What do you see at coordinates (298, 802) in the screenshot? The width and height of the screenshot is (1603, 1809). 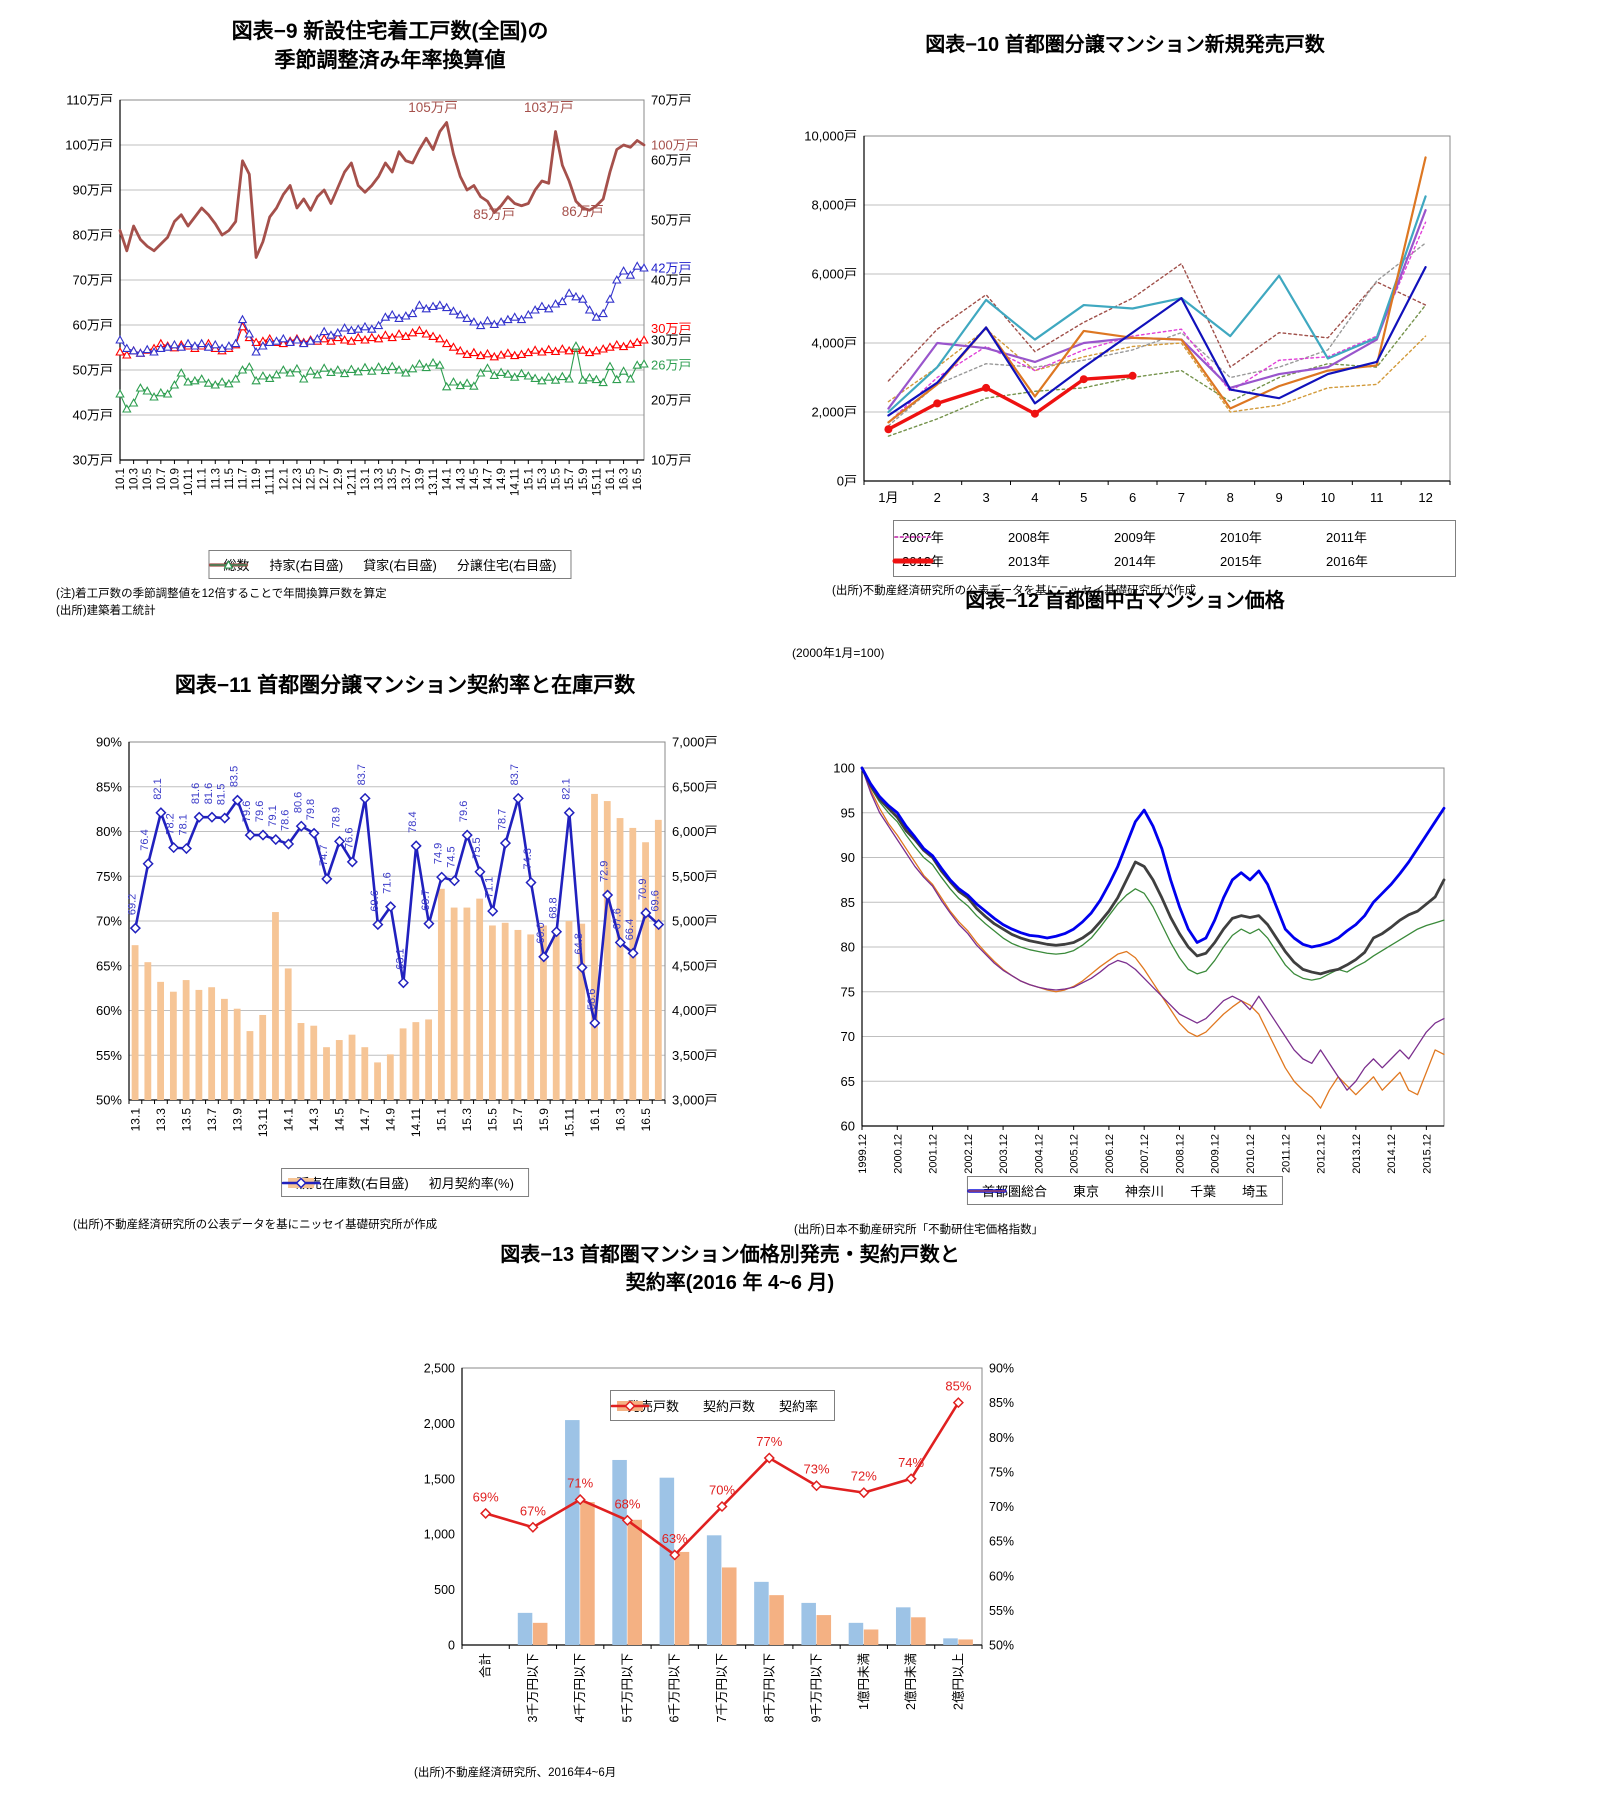 I see `svg-text: 80.6` at bounding box center [298, 802].